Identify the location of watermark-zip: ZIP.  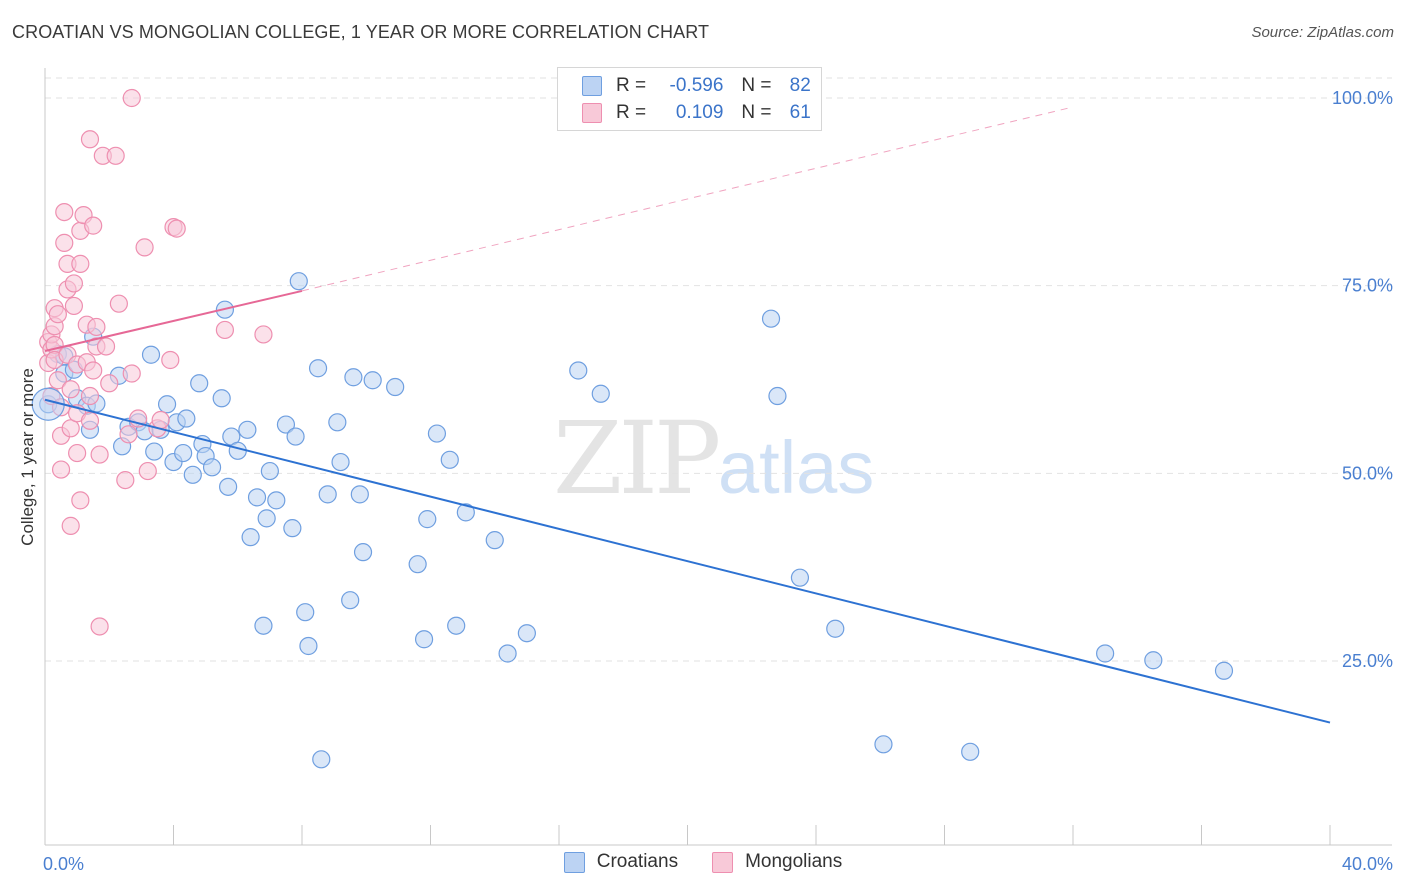
(637, 458).